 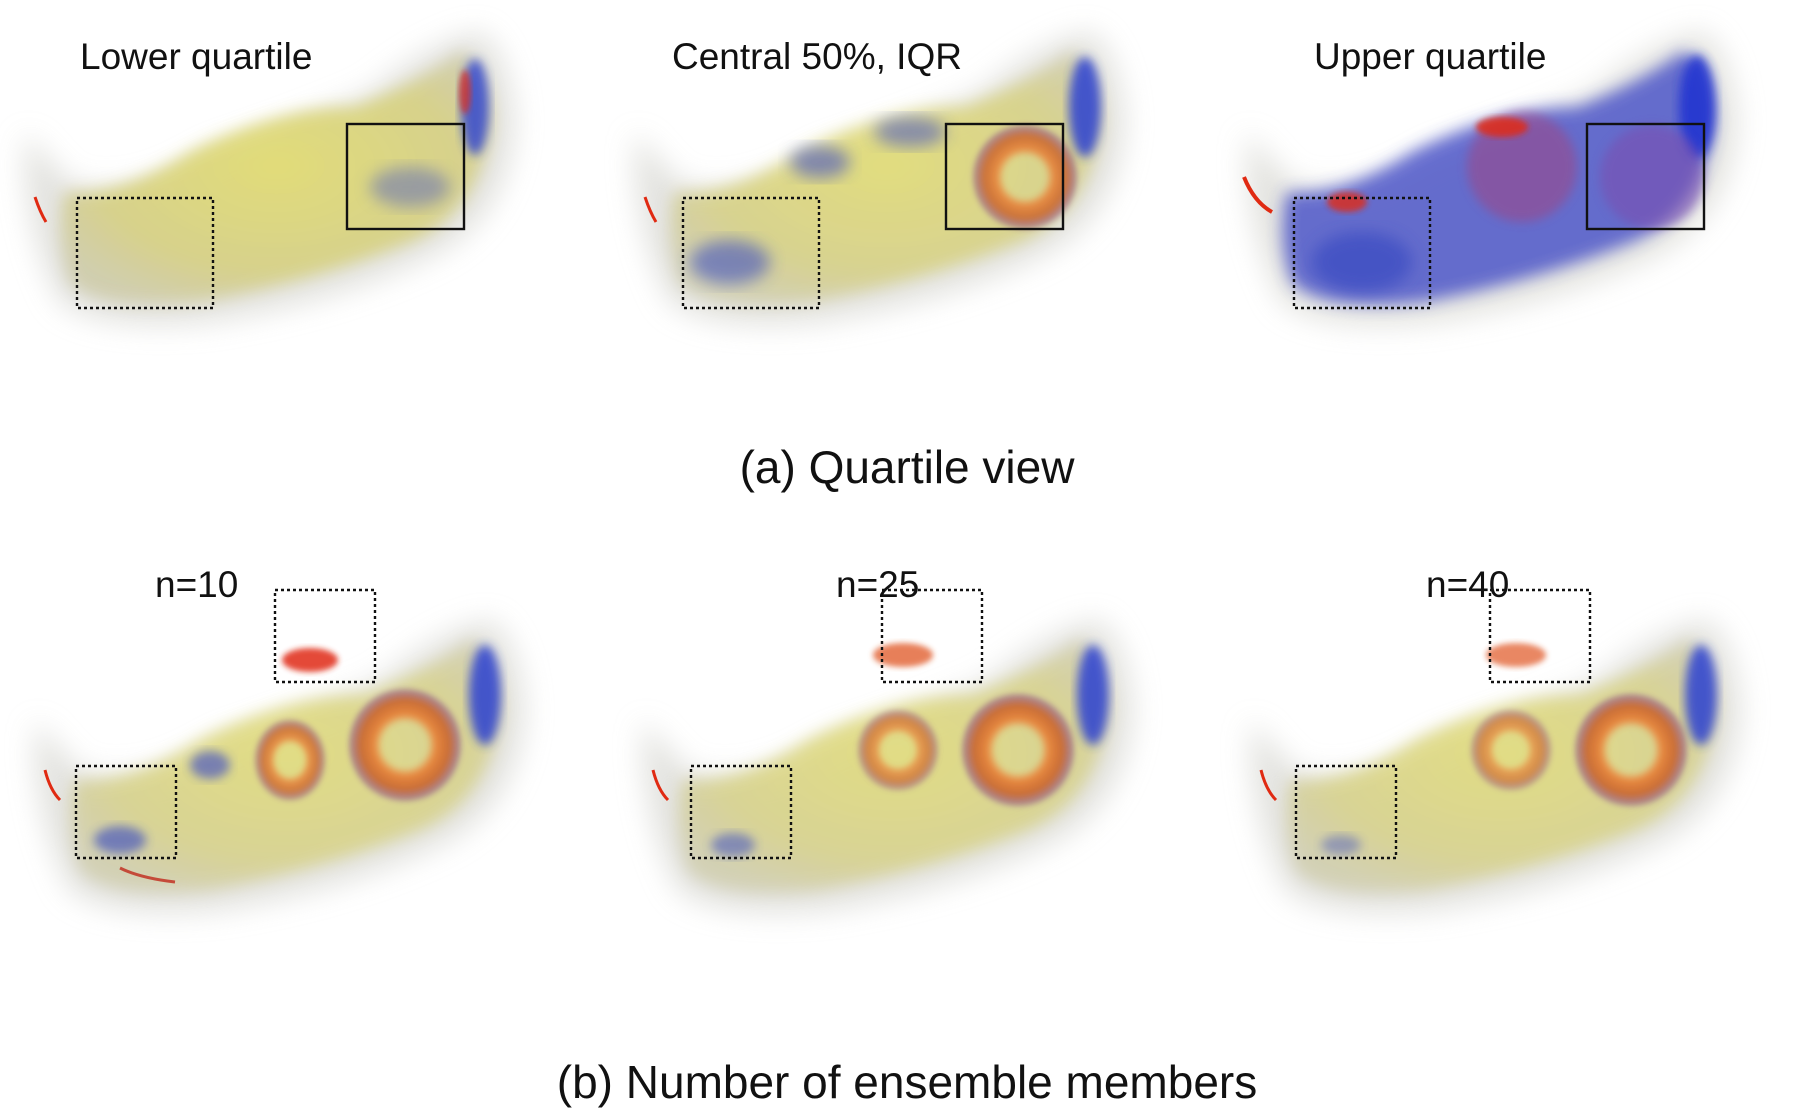 What do you see at coordinates (907, 467) in the screenshot?
I see `caption-row-a: (a) Quartile view` at bounding box center [907, 467].